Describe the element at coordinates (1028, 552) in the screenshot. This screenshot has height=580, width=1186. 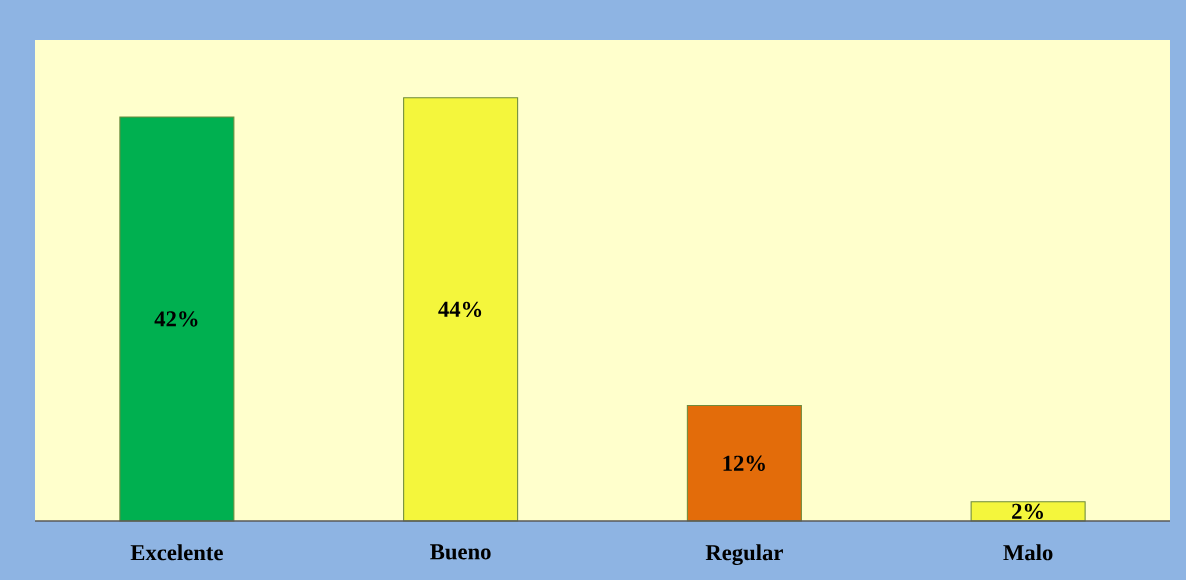
I see `x-tick-label: Malo` at that location.